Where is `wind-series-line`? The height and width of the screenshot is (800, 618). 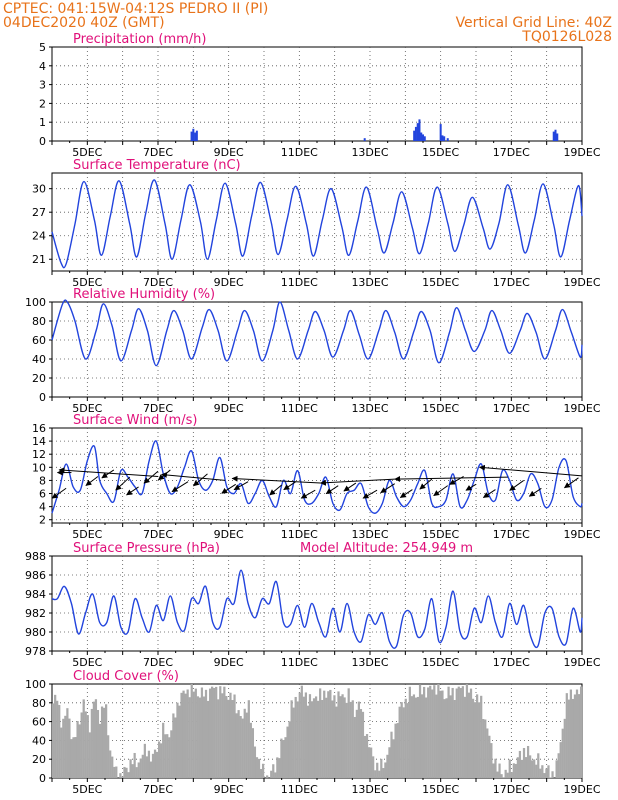 wind-series-line is located at coordinates (317, 477).